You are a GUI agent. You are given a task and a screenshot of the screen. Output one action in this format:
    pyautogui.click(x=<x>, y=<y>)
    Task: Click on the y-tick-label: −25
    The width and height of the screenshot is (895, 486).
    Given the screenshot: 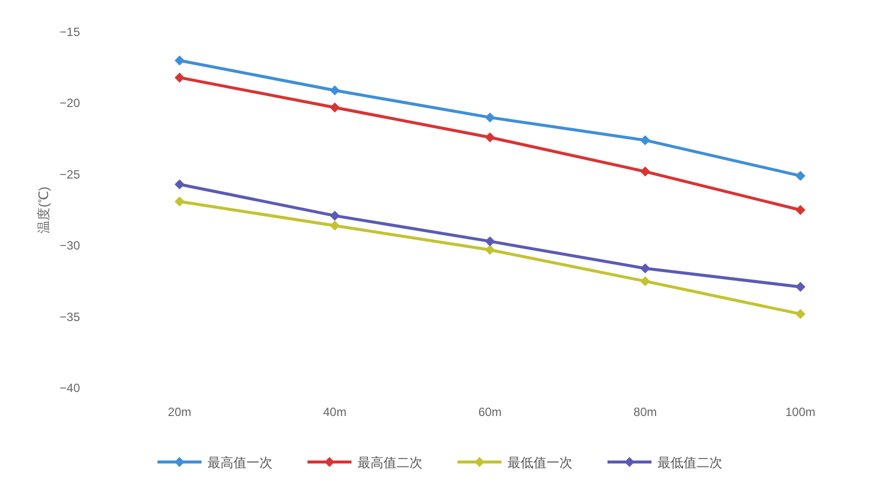 What is the action you would take?
    pyautogui.click(x=70, y=174)
    